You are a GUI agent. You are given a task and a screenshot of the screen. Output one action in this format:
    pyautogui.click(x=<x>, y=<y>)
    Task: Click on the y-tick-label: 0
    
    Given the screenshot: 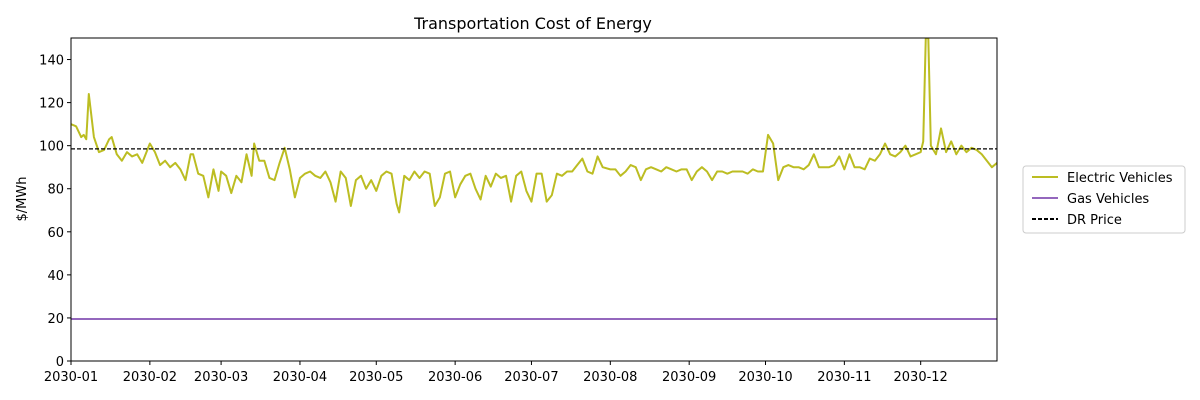 What is the action you would take?
    pyautogui.click(x=60, y=362)
    